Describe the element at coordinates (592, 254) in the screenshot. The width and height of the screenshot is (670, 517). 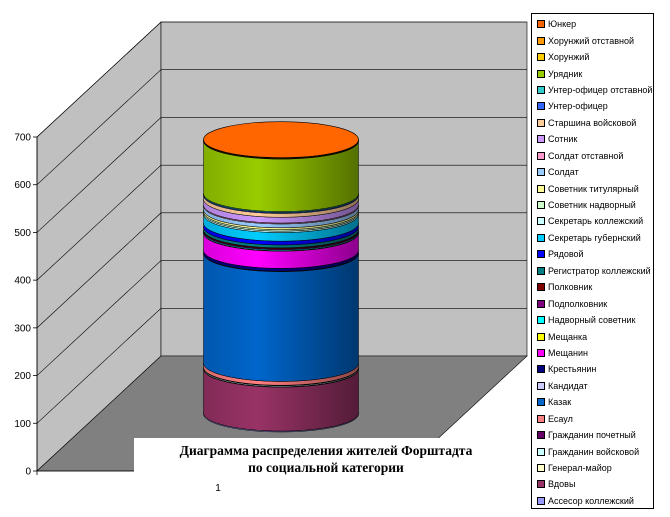
I see `legend-item: Рядовой` at that location.